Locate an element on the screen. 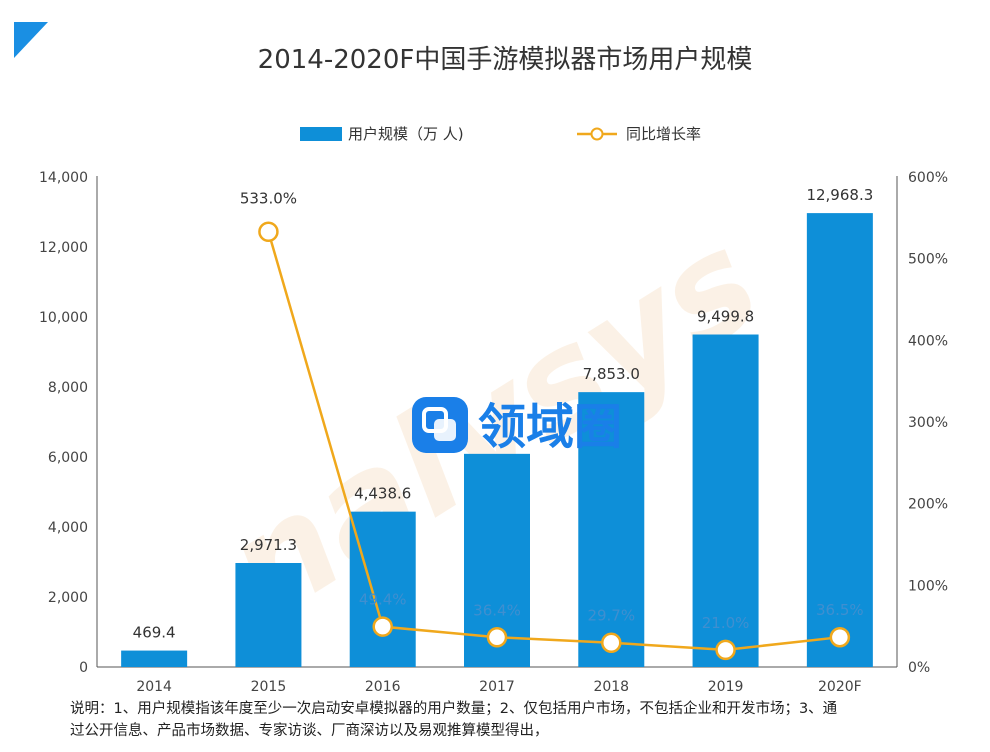  footnote-line-2: 过公开信息、产品市场数据、专家访谈、厂商深访以及易观推算模型得出， is located at coordinates (309, 731).